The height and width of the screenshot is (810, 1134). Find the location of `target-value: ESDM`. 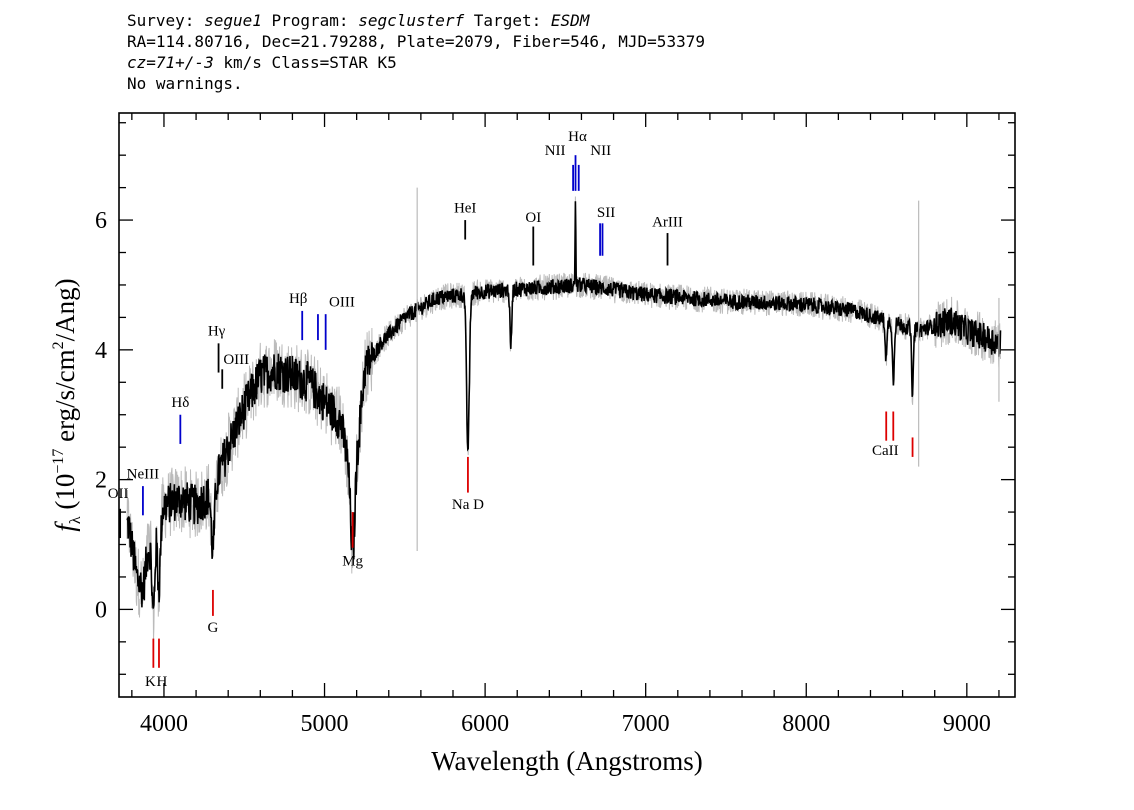

target-value: ESDM is located at coordinates (570, 20).